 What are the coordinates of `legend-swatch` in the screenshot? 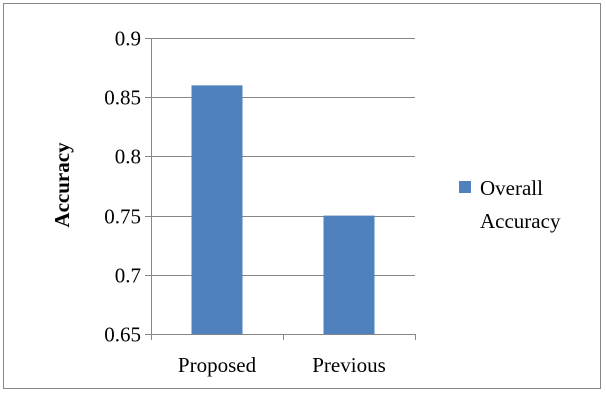 It's located at (465, 187).